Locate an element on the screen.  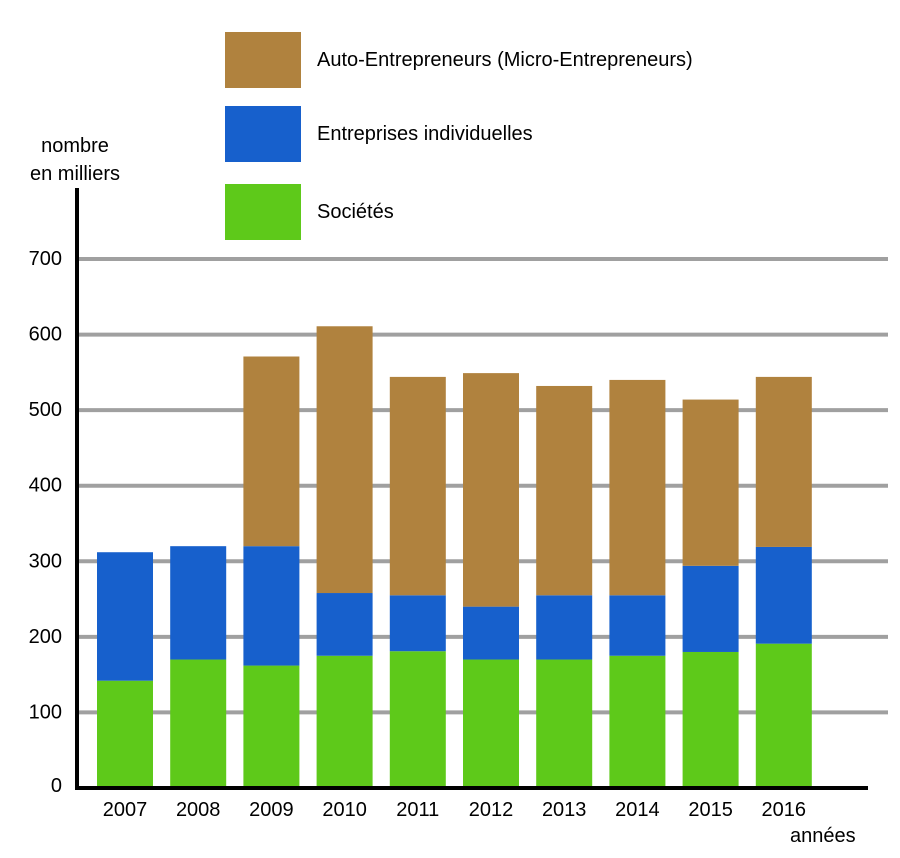
legend-label-0: Sociétés is located at coordinates (355, 212).